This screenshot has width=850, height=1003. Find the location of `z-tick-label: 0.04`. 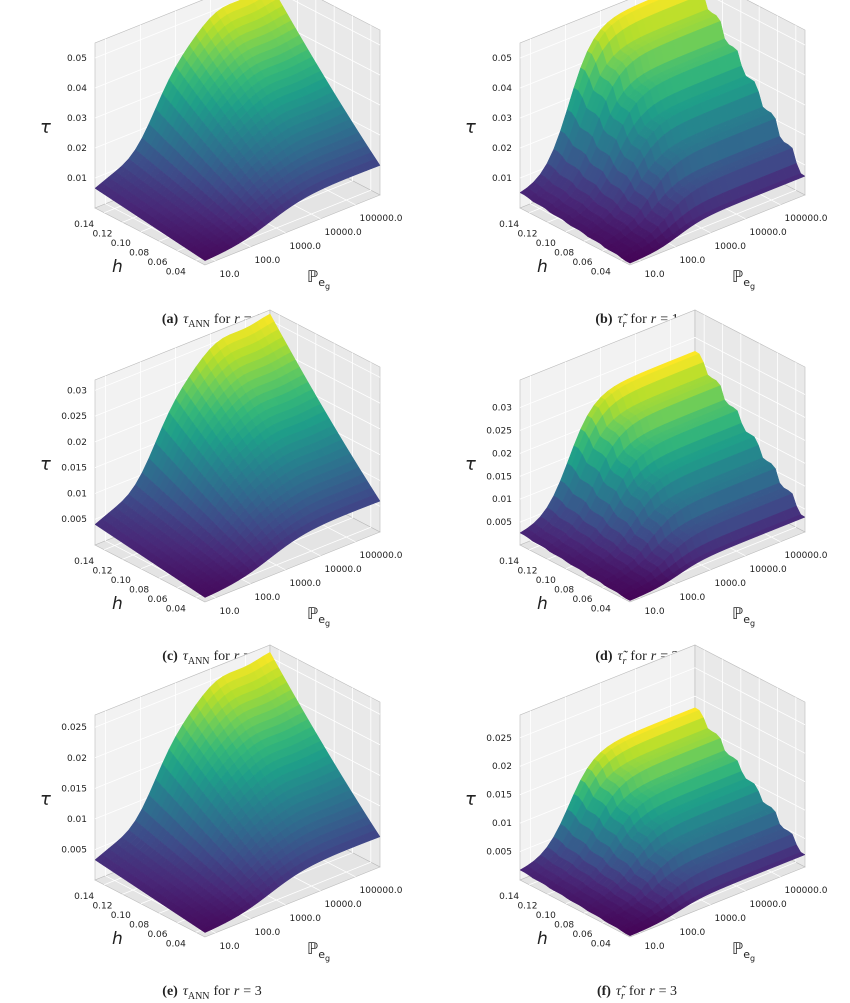

z-tick-label: 0.04 is located at coordinates (502, 89).